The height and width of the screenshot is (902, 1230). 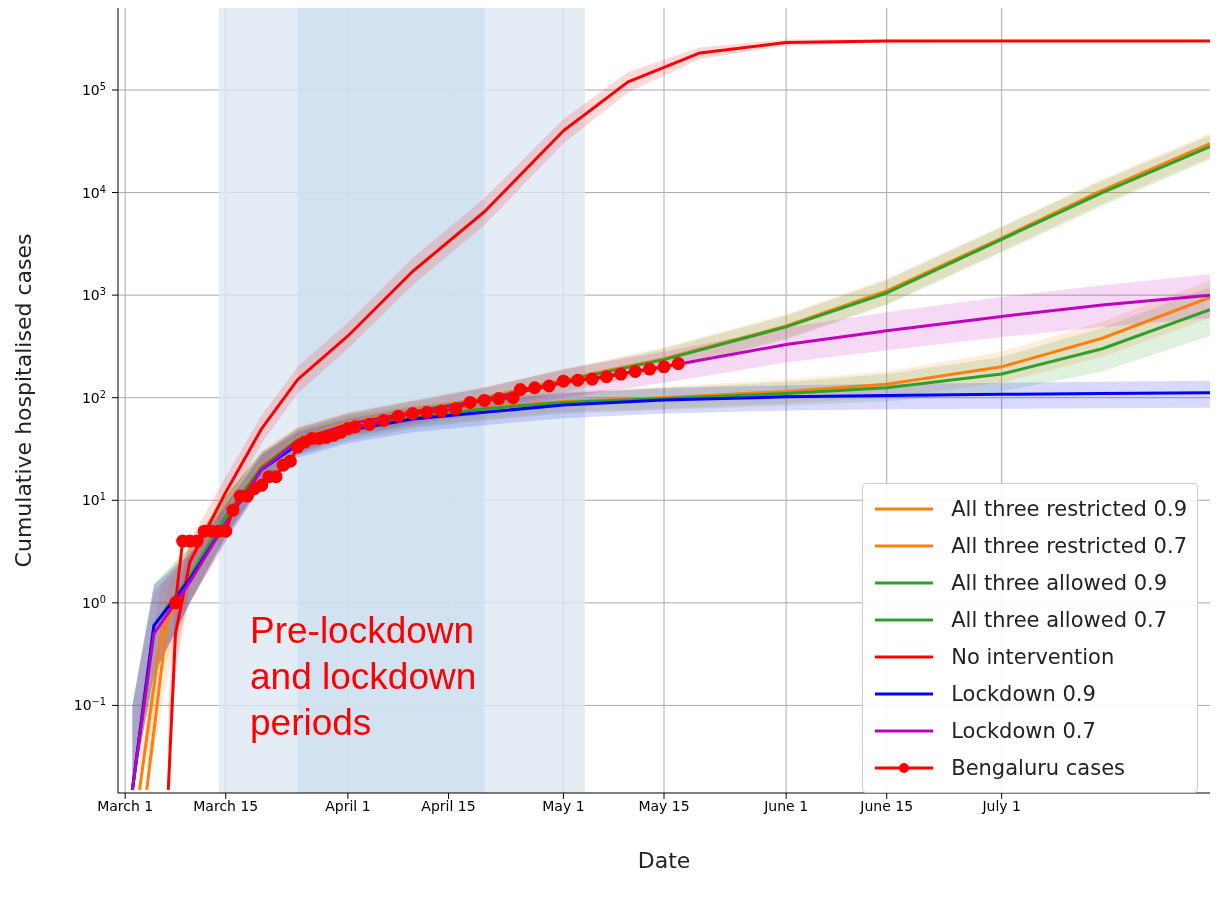 What do you see at coordinates (664, 805) in the screenshot?
I see `x-tick-label: May 15` at bounding box center [664, 805].